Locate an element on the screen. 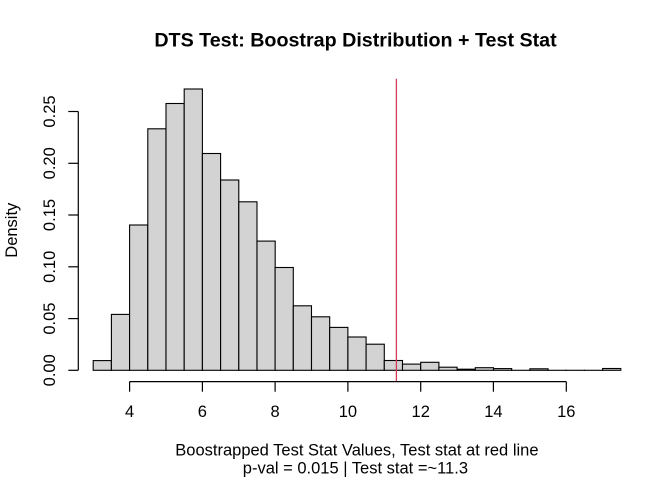 Image resolution: width=672 pixels, height=480 pixels. svg-text: 0.15 is located at coordinates (50, 215).